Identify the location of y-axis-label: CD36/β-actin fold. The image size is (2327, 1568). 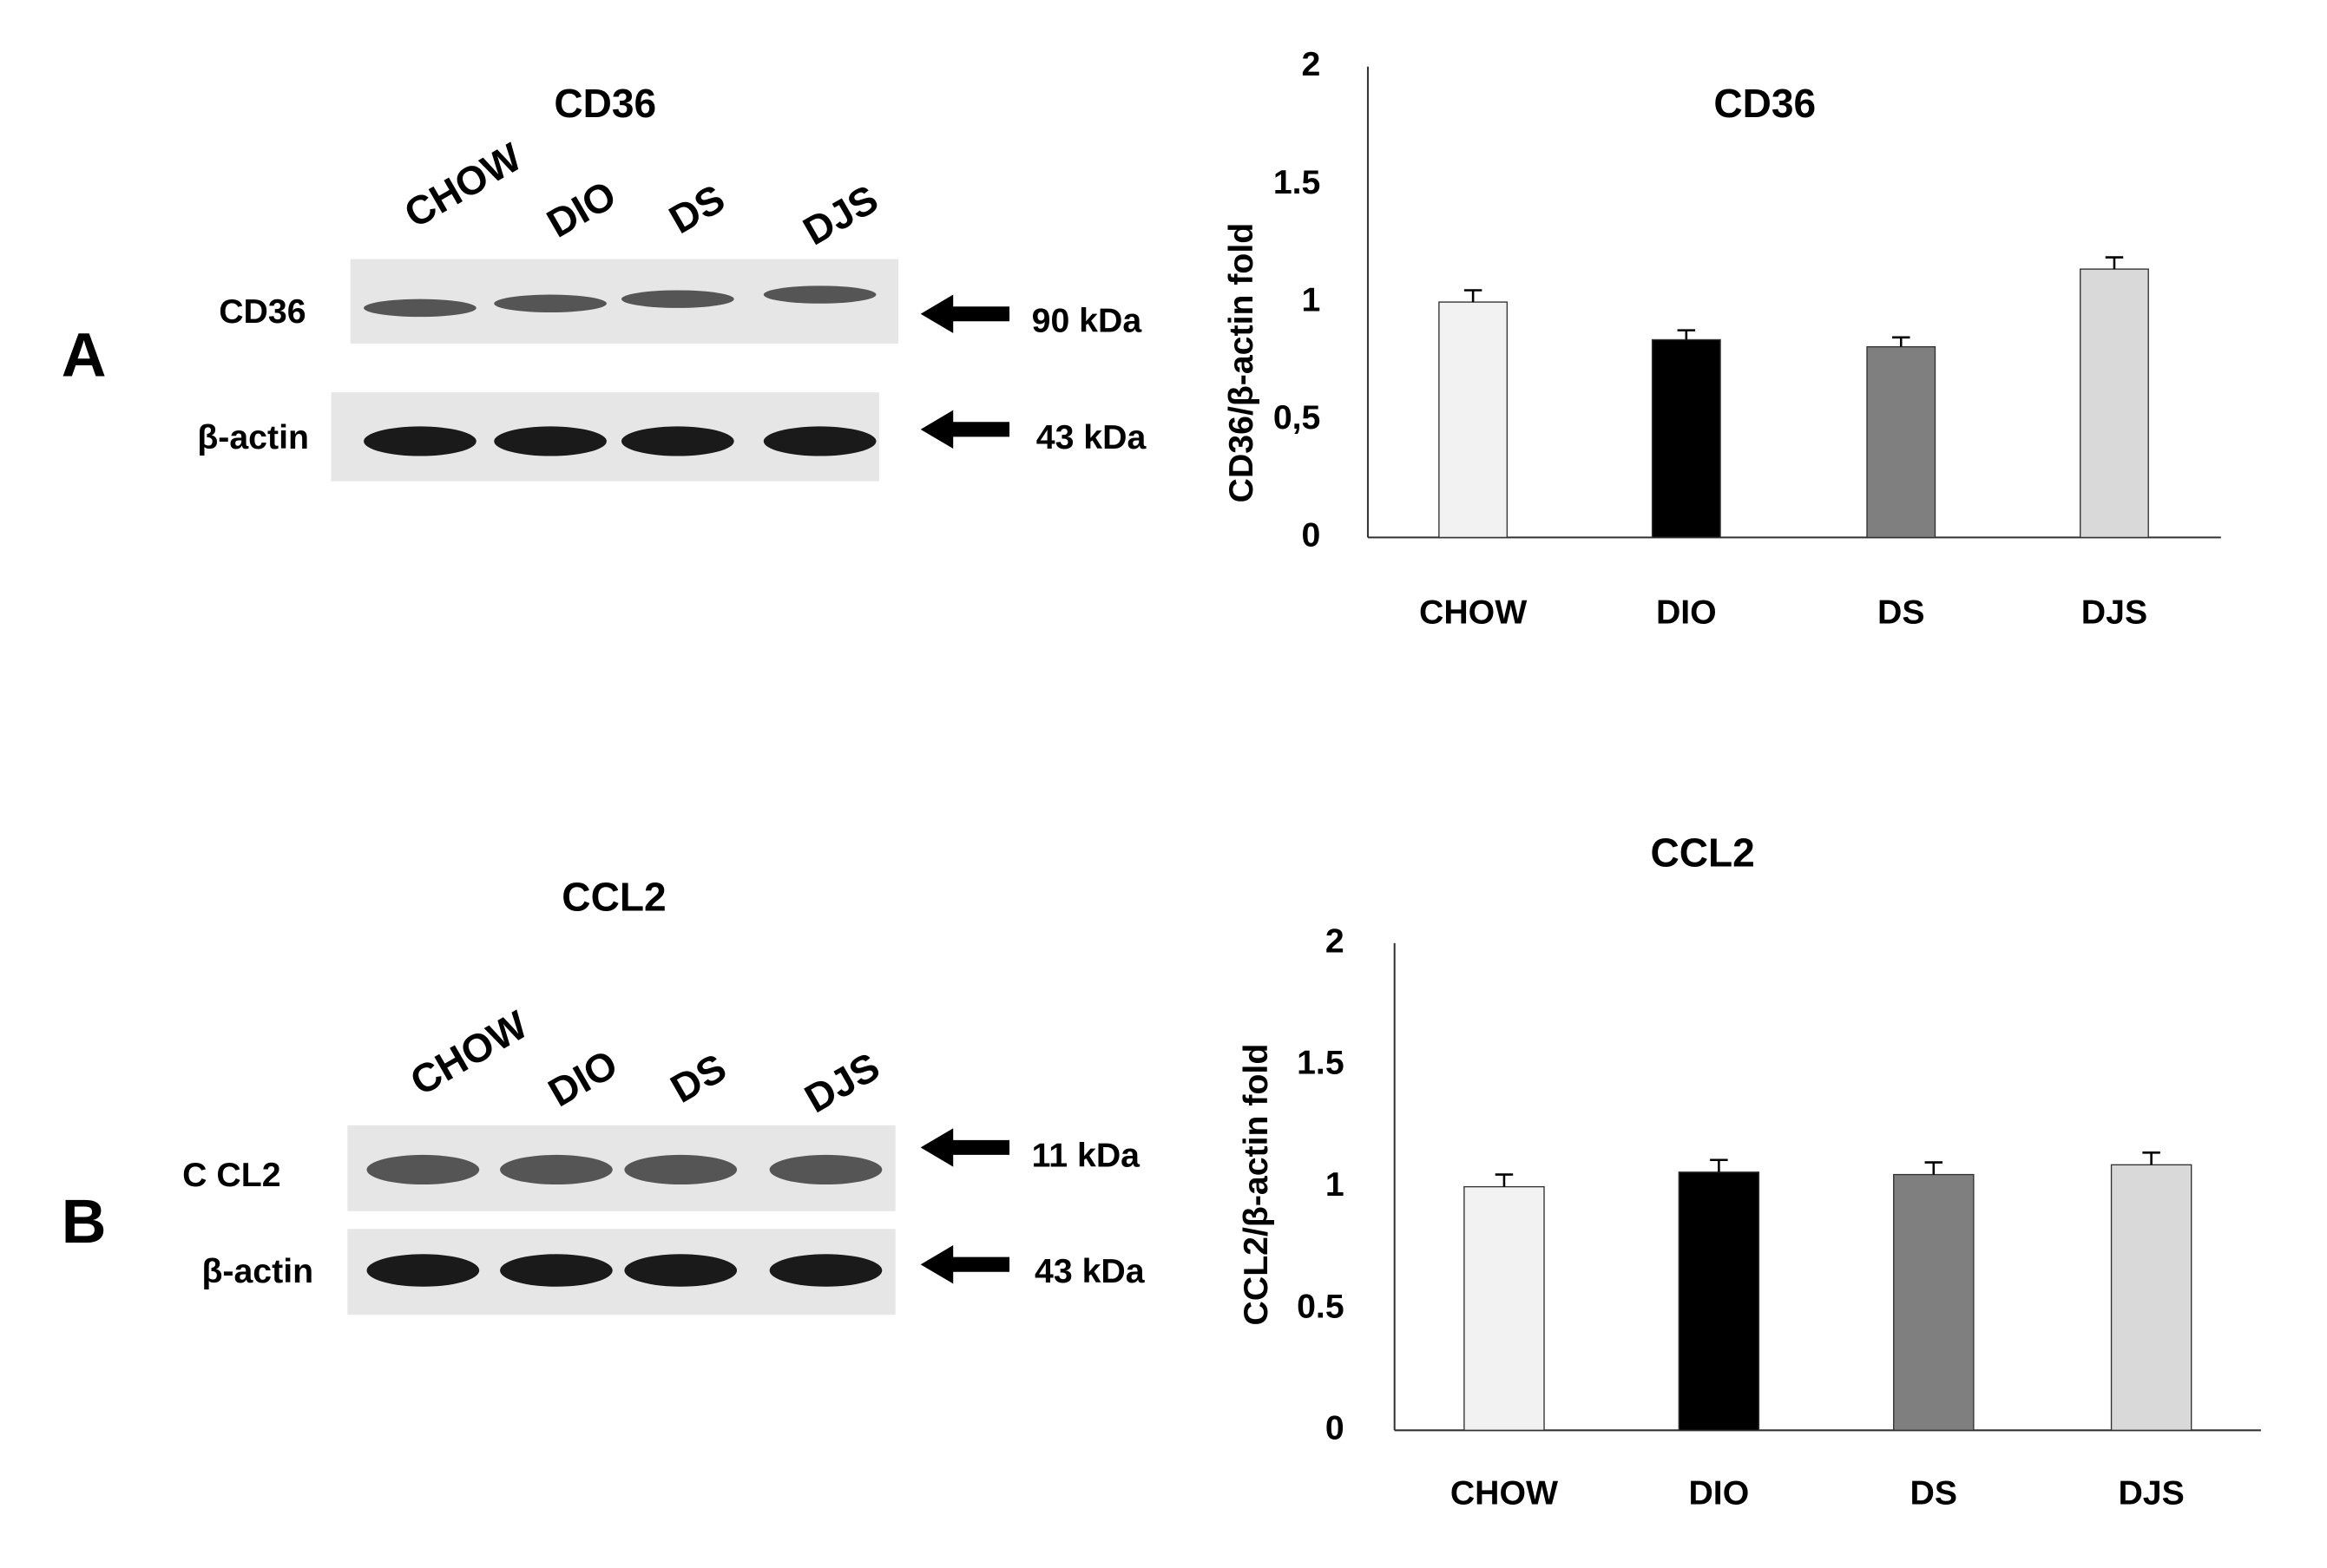
(1241, 363).